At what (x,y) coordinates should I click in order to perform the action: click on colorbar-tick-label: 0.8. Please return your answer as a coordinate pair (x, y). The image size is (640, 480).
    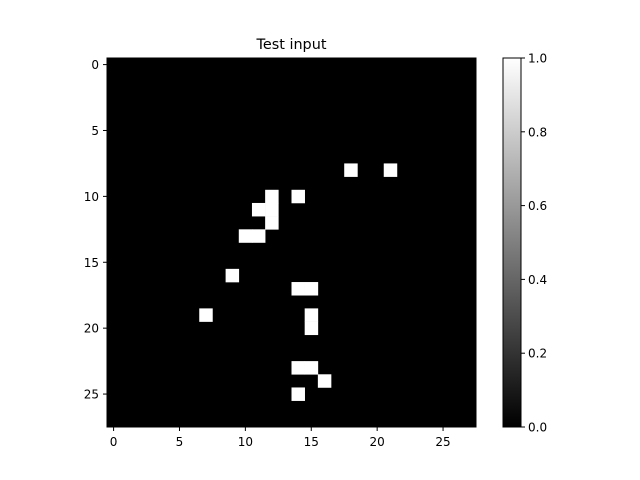
    Looking at the image, I should click on (537, 132).